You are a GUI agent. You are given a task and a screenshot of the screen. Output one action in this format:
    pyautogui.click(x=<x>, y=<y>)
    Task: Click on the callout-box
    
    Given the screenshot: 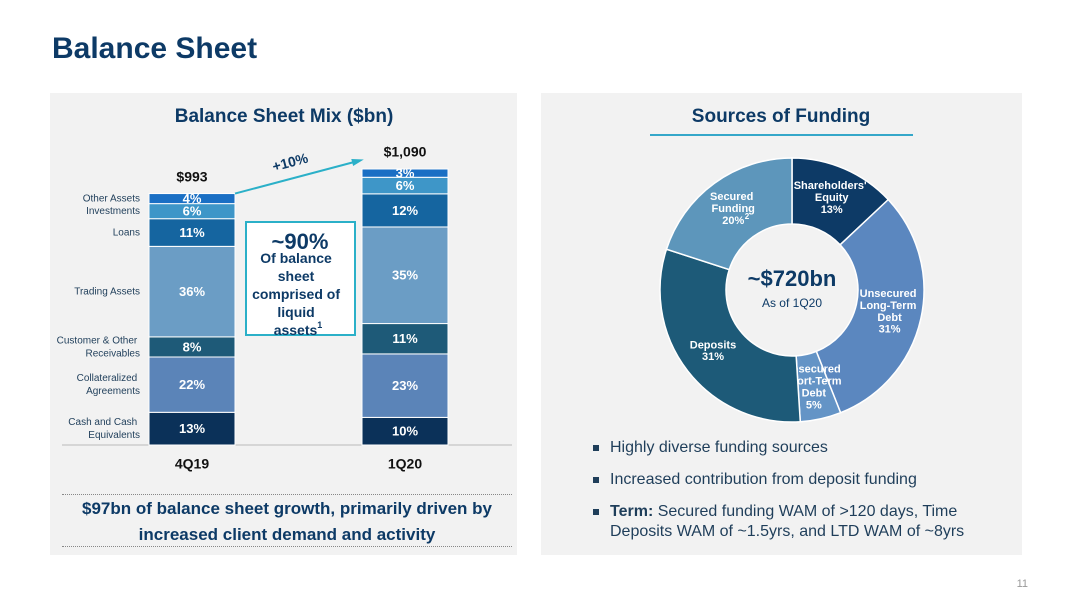 What is the action you would take?
    pyautogui.click(x=300, y=278)
    